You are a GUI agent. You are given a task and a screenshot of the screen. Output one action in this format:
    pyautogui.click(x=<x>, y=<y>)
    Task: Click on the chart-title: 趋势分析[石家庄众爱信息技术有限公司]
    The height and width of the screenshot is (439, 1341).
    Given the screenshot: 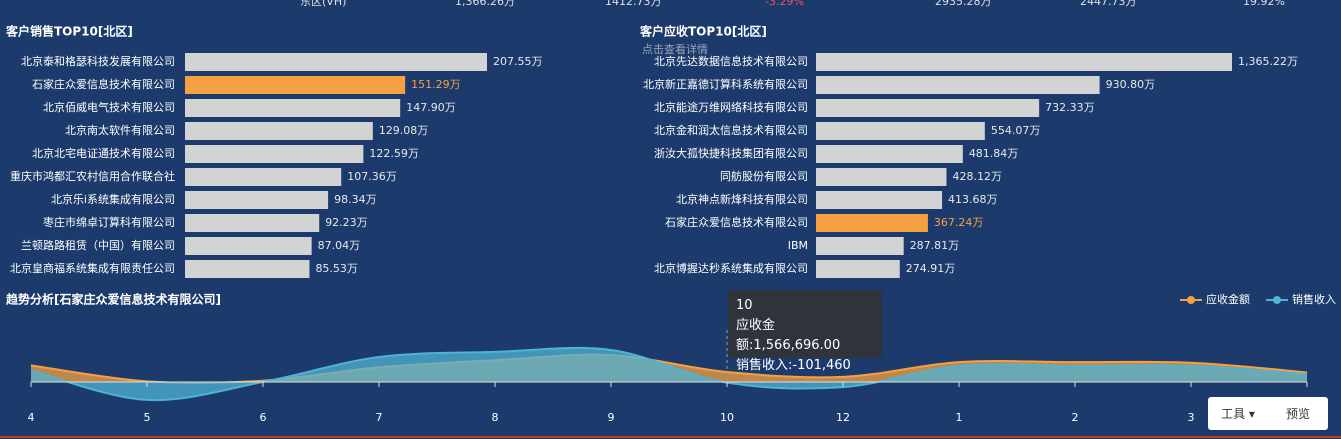 What is the action you would take?
    pyautogui.click(x=113, y=299)
    